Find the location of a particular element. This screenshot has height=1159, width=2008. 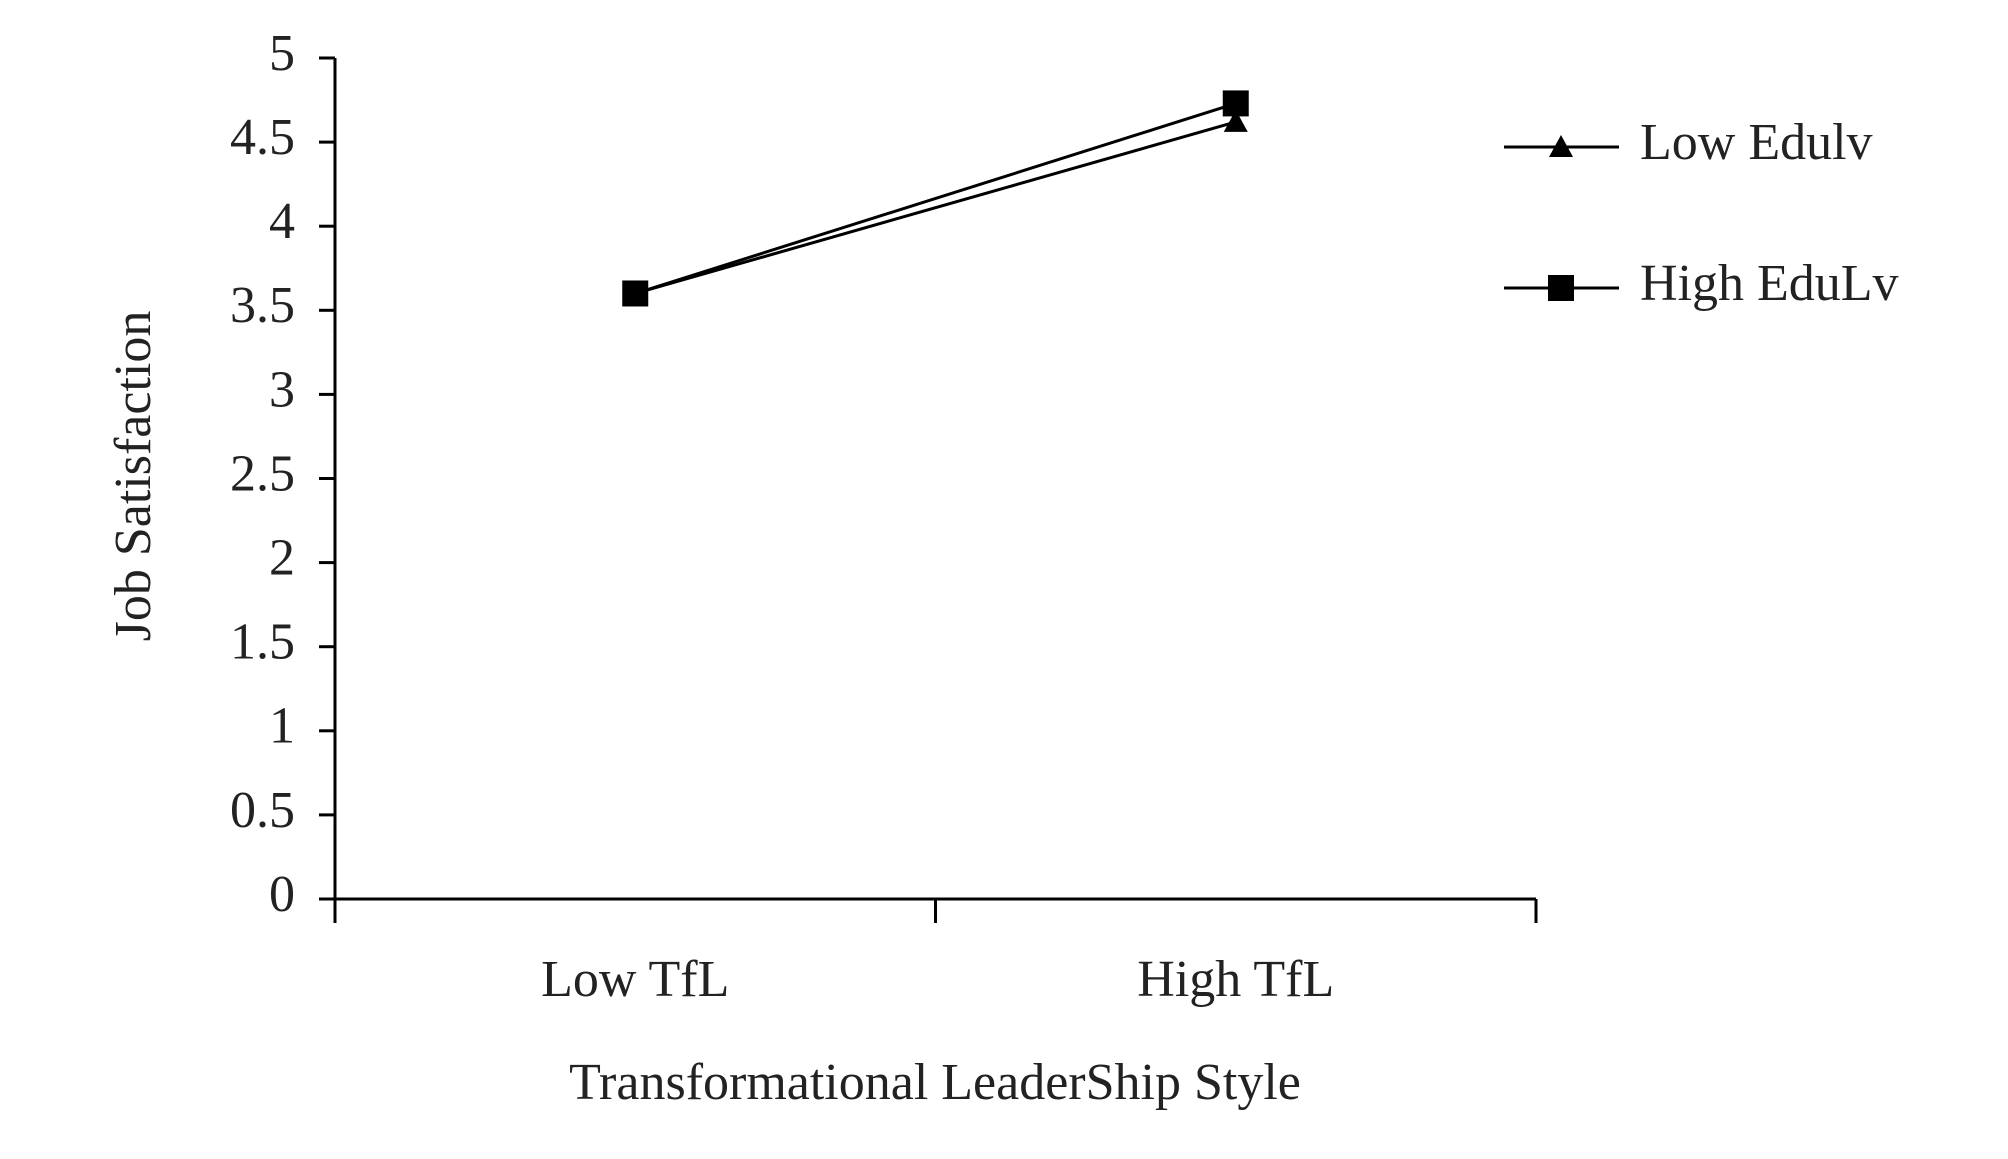

y-tick-label: 0.5 is located at coordinates (262, 810).